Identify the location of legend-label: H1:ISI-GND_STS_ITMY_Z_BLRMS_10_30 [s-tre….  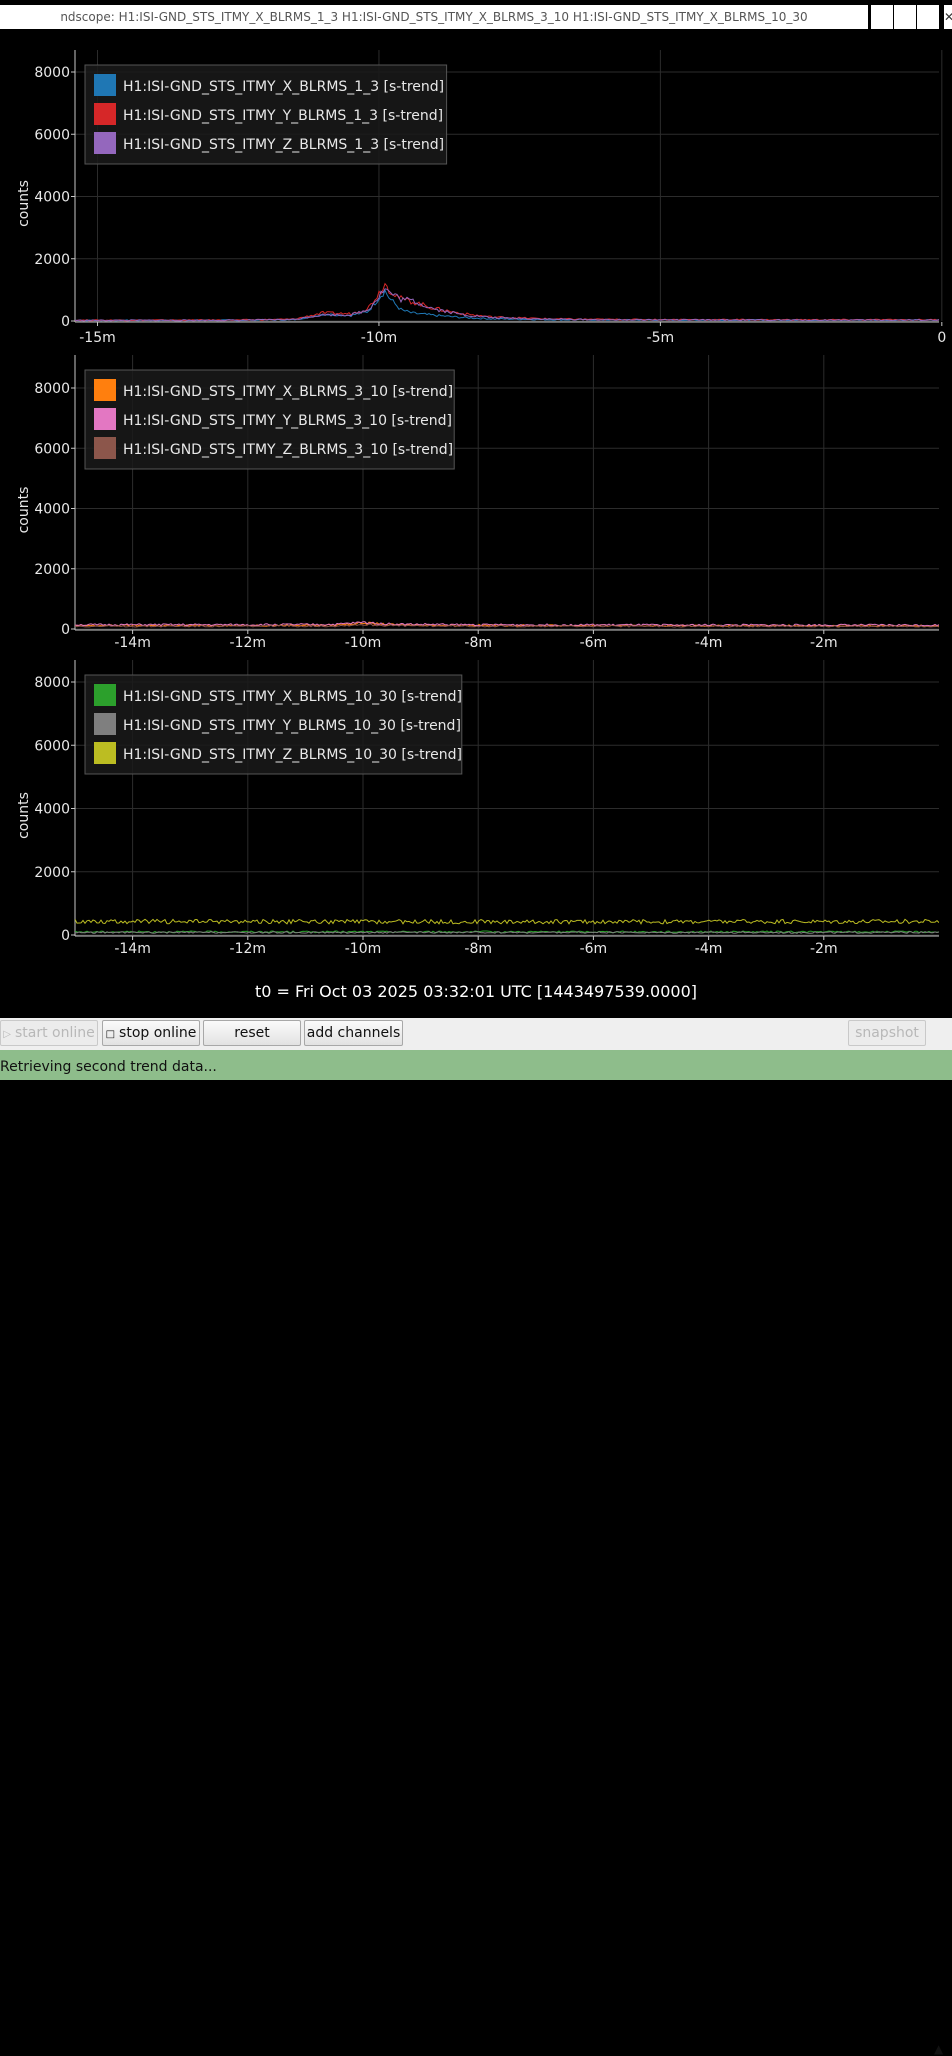
(292, 755).